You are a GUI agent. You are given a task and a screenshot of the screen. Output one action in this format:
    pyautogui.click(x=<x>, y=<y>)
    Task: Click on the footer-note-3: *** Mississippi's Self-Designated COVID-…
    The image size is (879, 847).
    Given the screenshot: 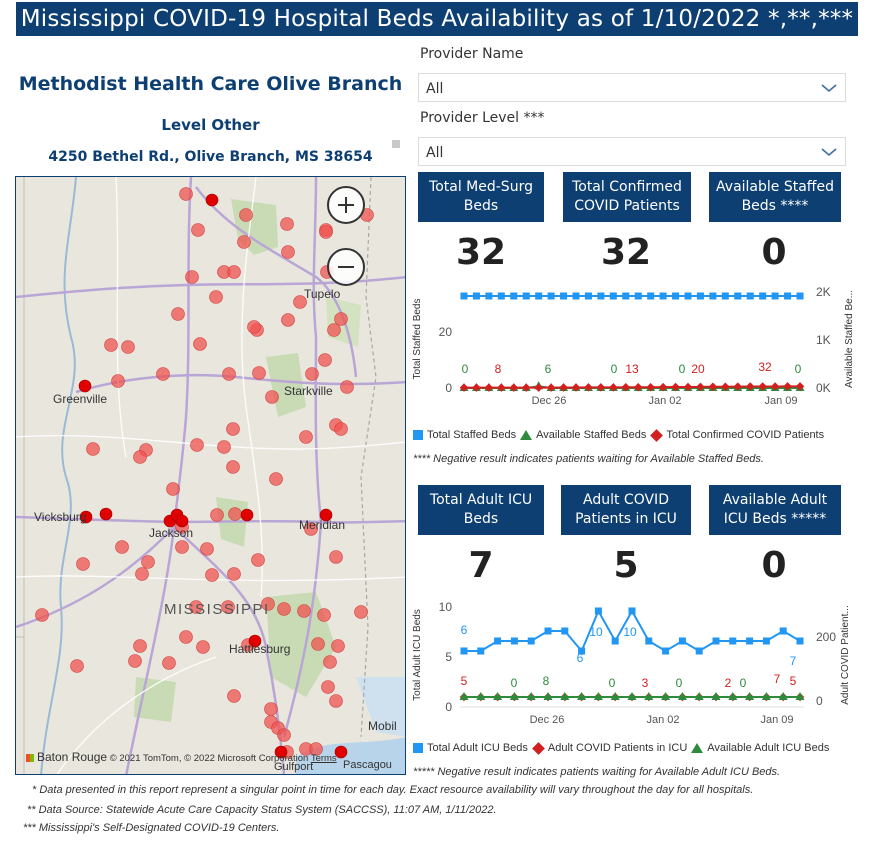 What is the action you would take?
    pyautogui.click(x=151, y=828)
    